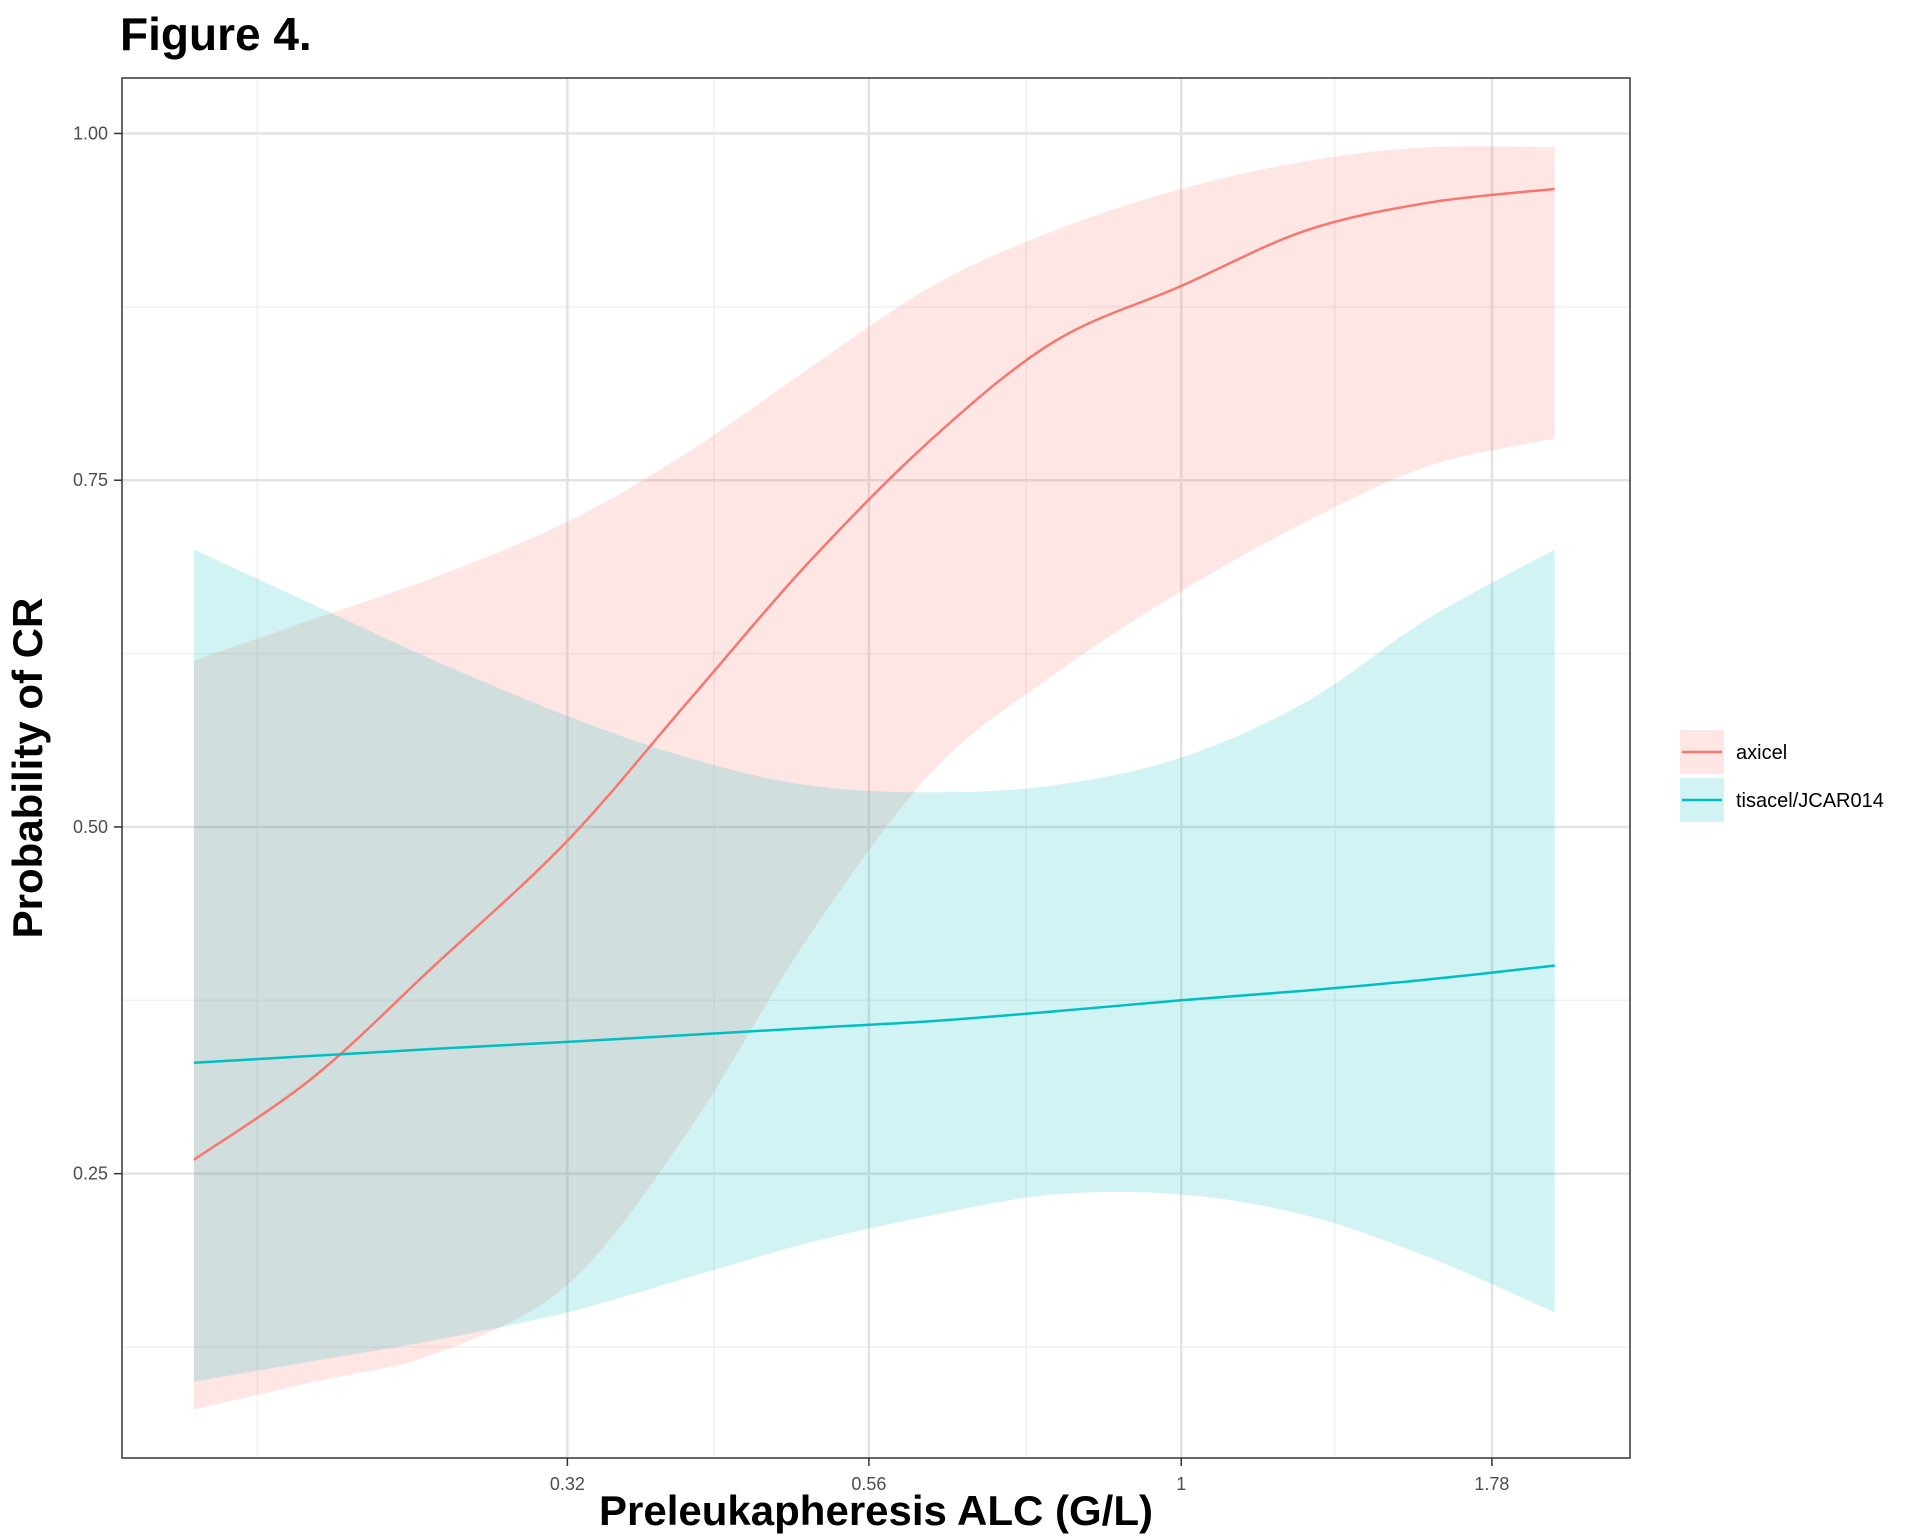  Describe the element at coordinates (90, 480) in the screenshot. I see `y-tick-label: 0.75` at that location.